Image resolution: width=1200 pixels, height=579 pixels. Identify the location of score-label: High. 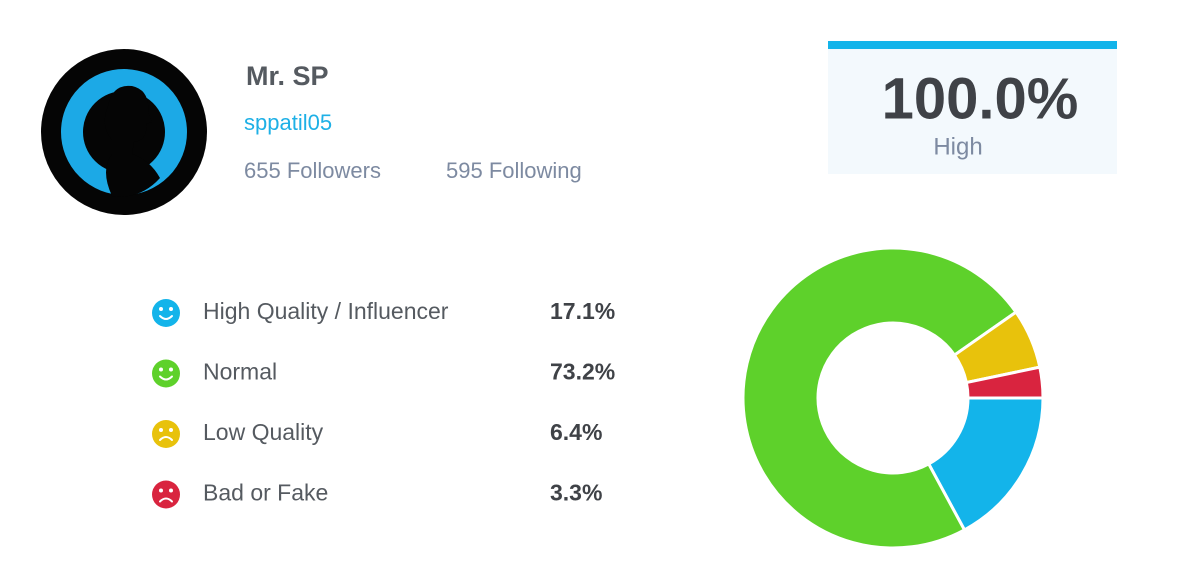
(957, 146).